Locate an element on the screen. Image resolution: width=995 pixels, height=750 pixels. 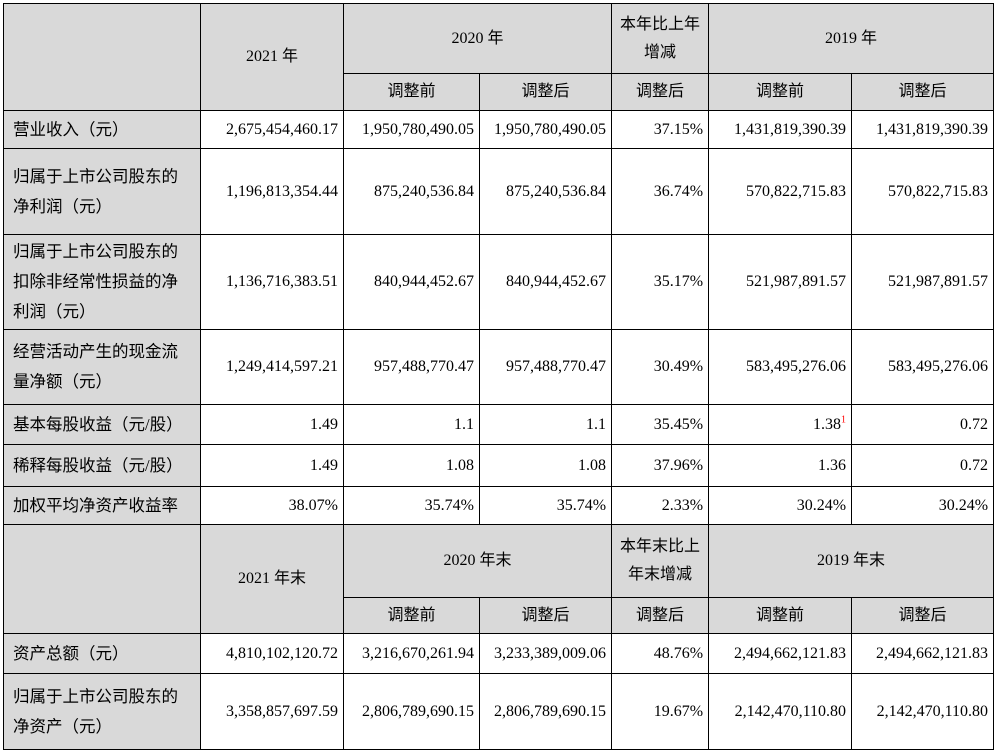
col-header-change-end: 本年末比上年末增减 is located at coordinates (660, 561).